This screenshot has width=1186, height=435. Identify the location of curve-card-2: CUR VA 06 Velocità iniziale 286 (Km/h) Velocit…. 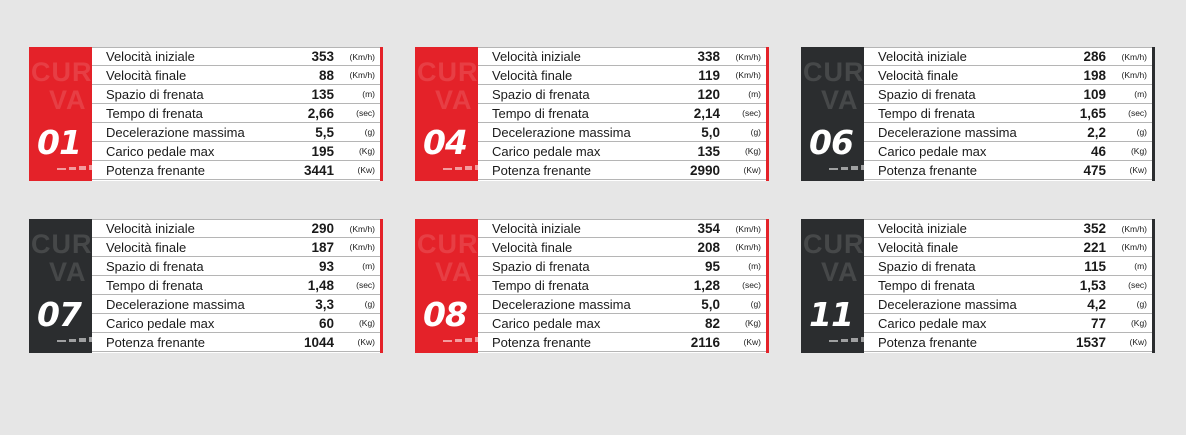
(978, 114).